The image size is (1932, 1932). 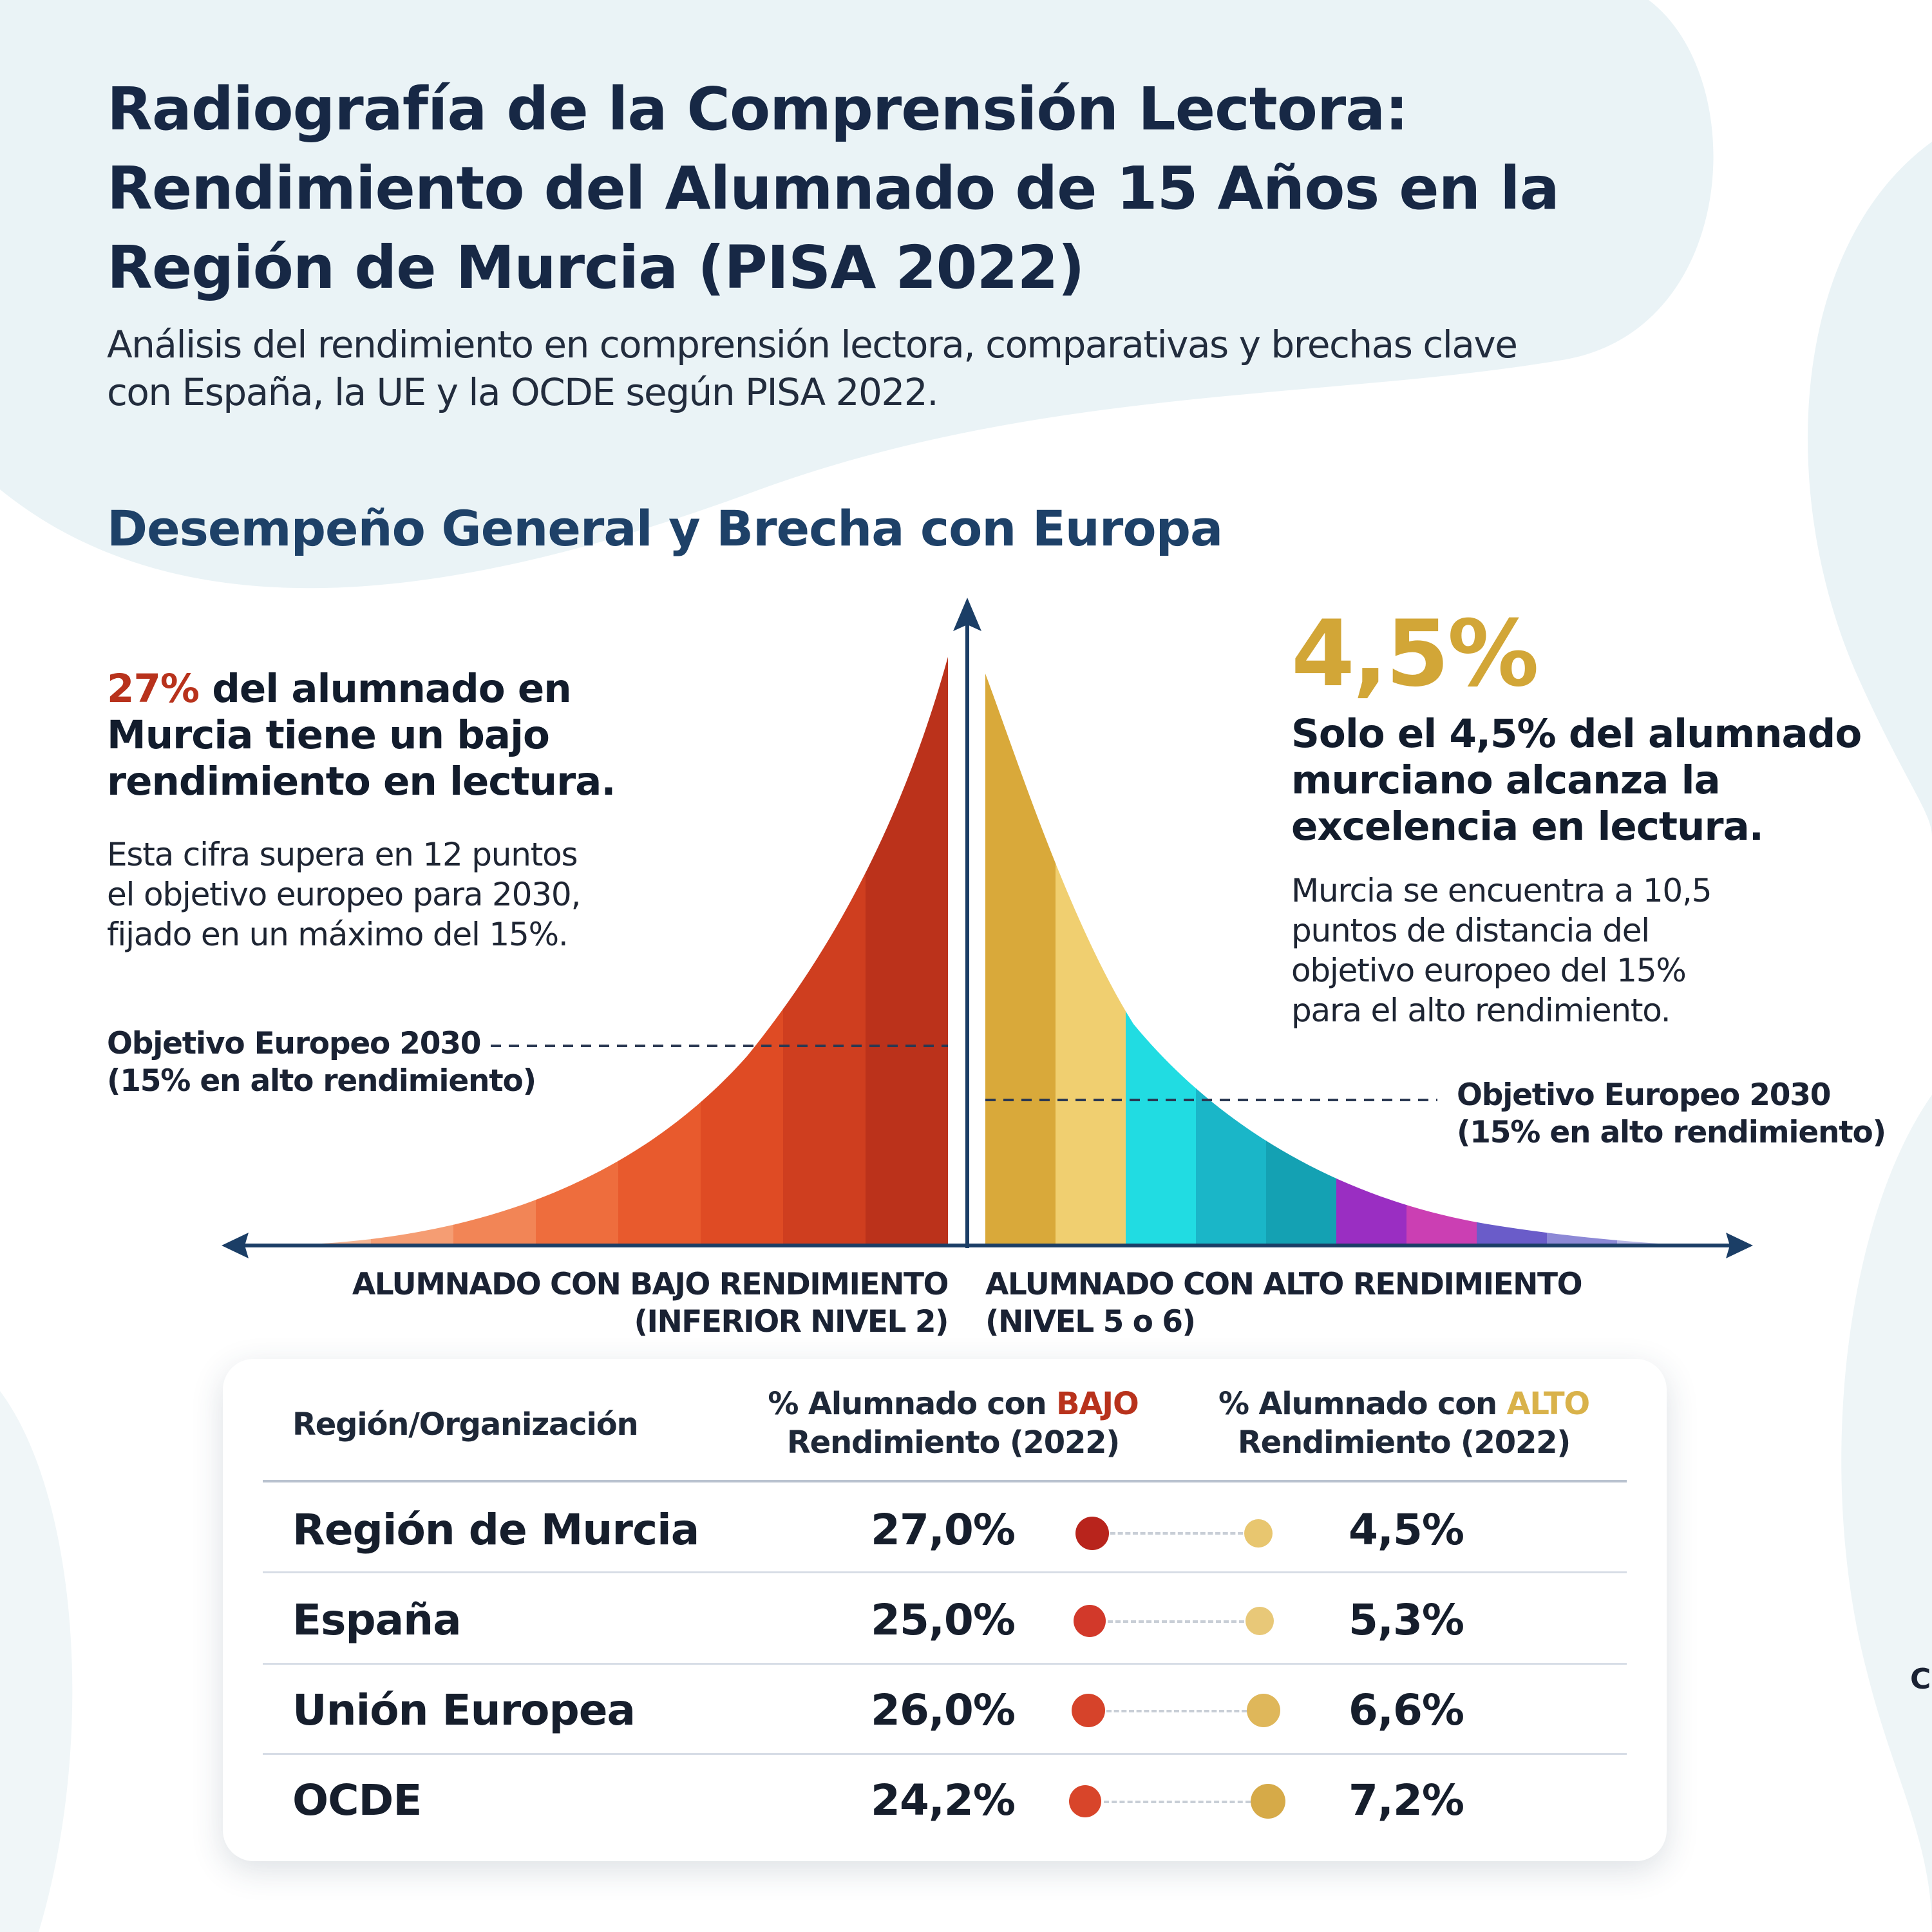 What do you see at coordinates (1739, 1245) in the screenshot?
I see `axis-arrow-right-icon` at bounding box center [1739, 1245].